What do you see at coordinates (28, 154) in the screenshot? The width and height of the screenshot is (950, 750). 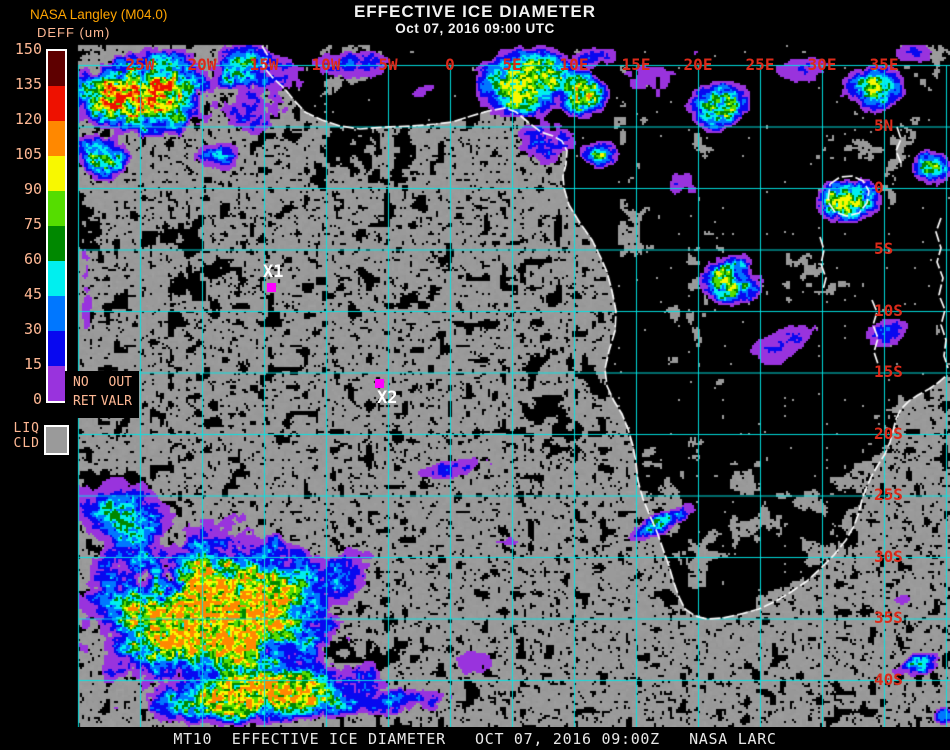 I see `colorbar-tick: 105` at bounding box center [28, 154].